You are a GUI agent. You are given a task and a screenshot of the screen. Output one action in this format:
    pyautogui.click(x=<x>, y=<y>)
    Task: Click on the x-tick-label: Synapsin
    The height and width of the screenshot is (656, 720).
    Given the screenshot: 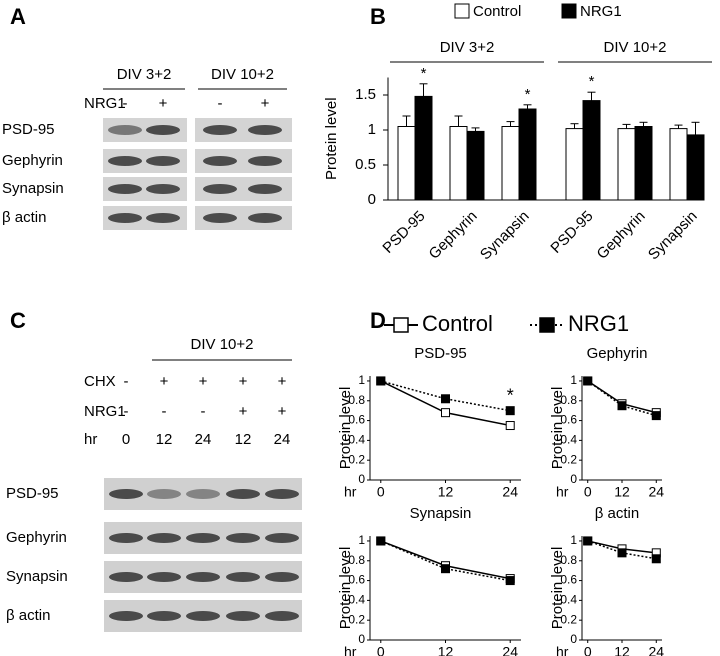 What is the action you would take?
    pyautogui.click(x=505, y=236)
    